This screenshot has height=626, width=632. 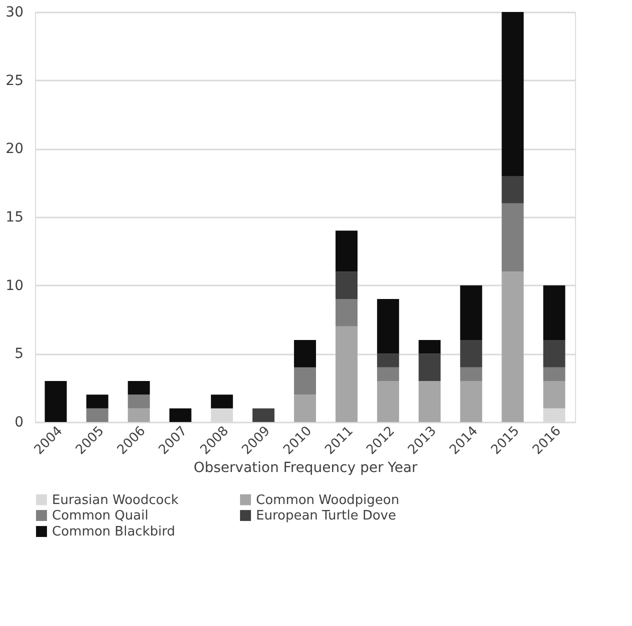 I want to click on legend-label: Common Blackbird, so click(x=114, y=532).